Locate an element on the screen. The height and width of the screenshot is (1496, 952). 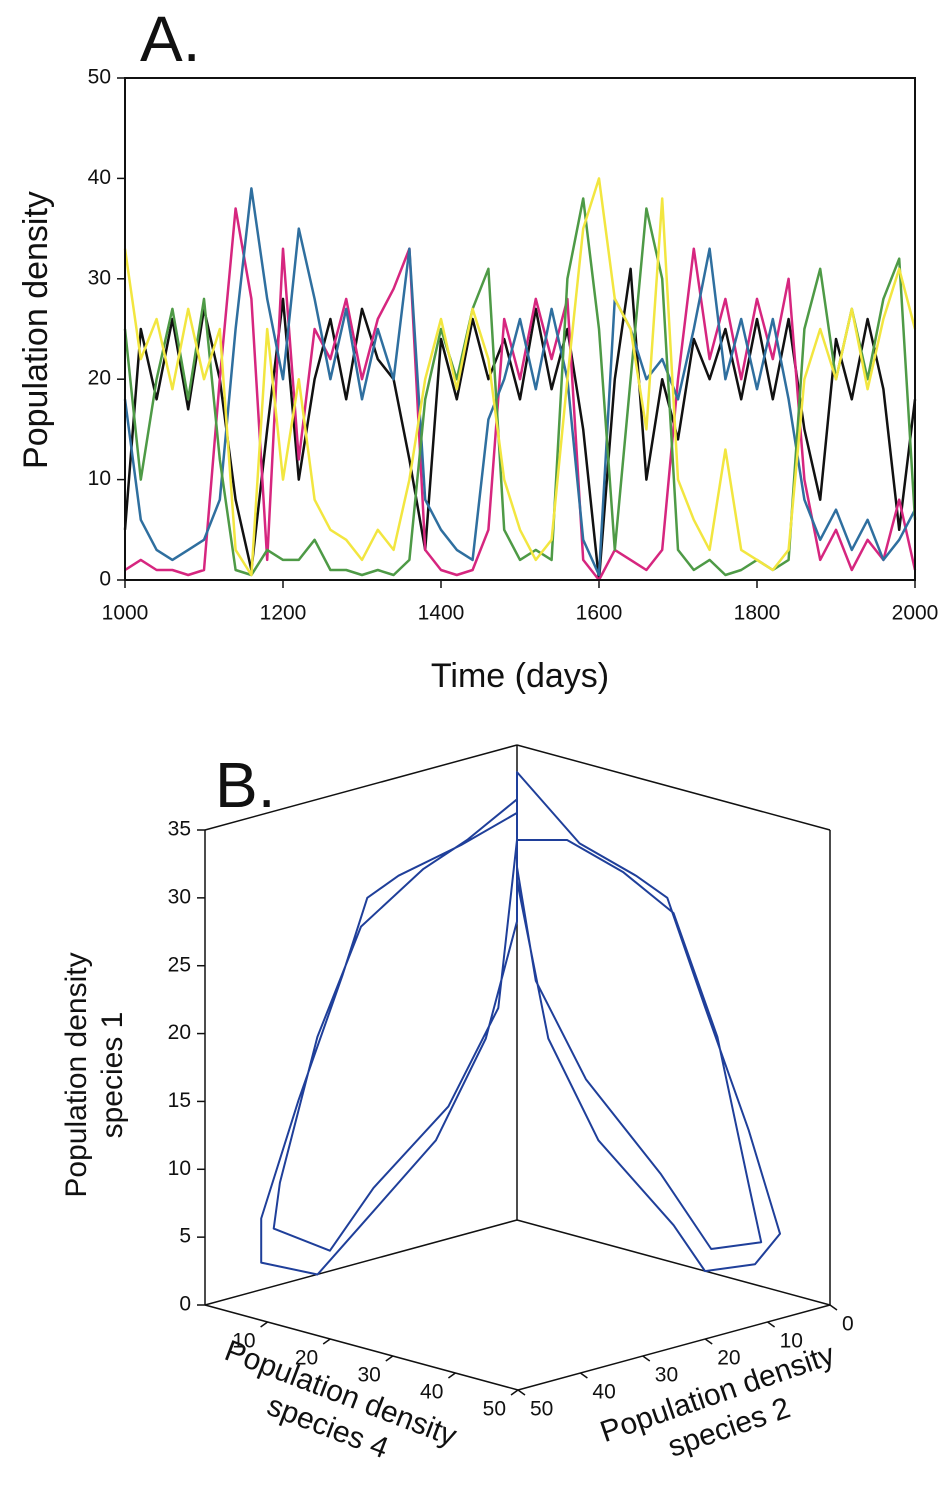
panel-label: A. is located at coordinates (170, 39).